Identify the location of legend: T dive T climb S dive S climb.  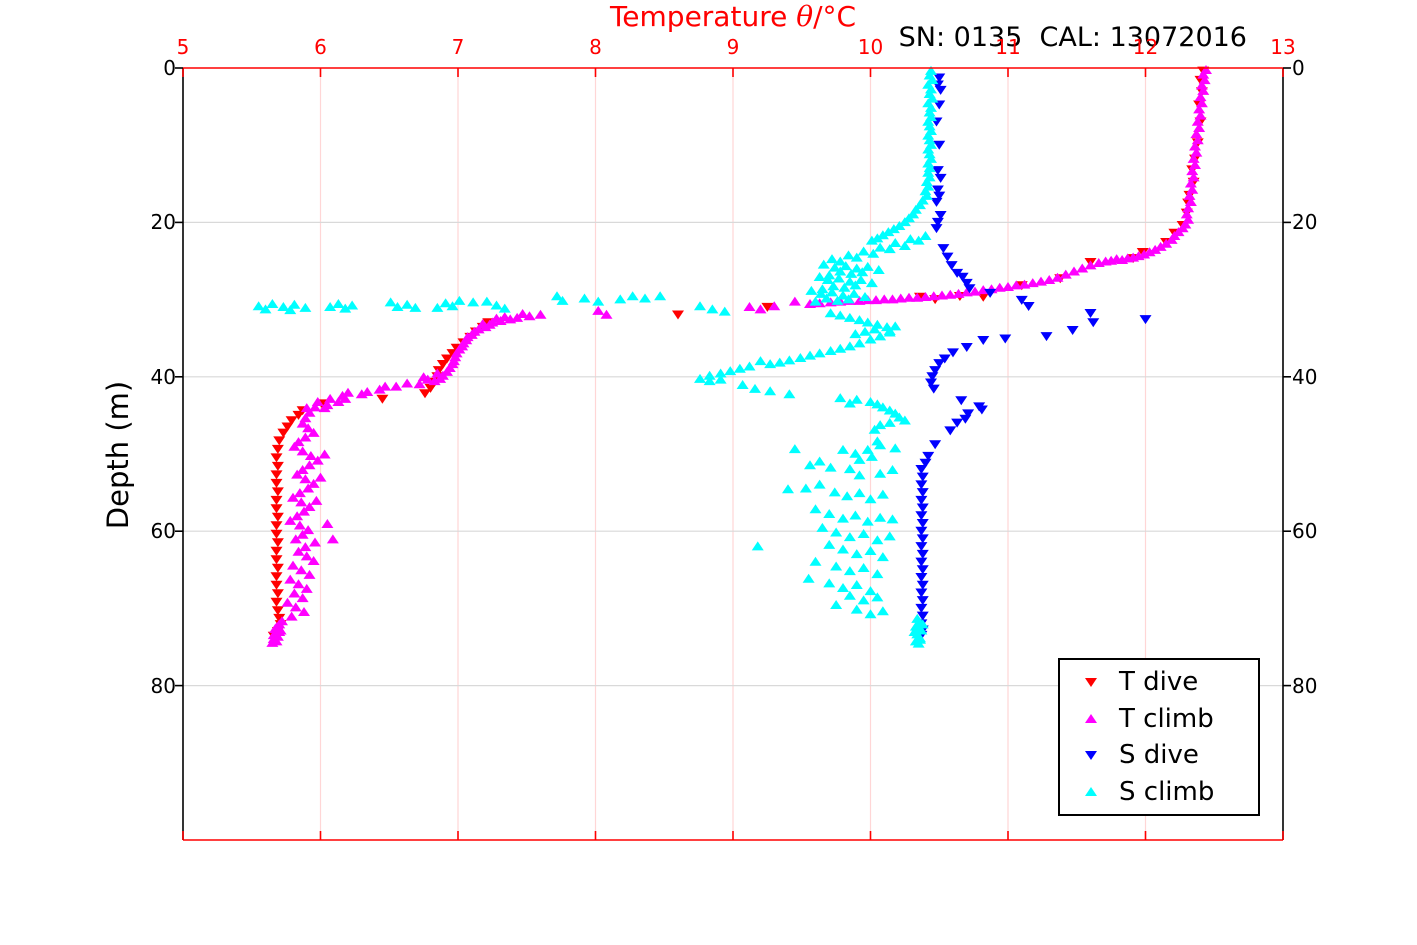
(1159, 737).